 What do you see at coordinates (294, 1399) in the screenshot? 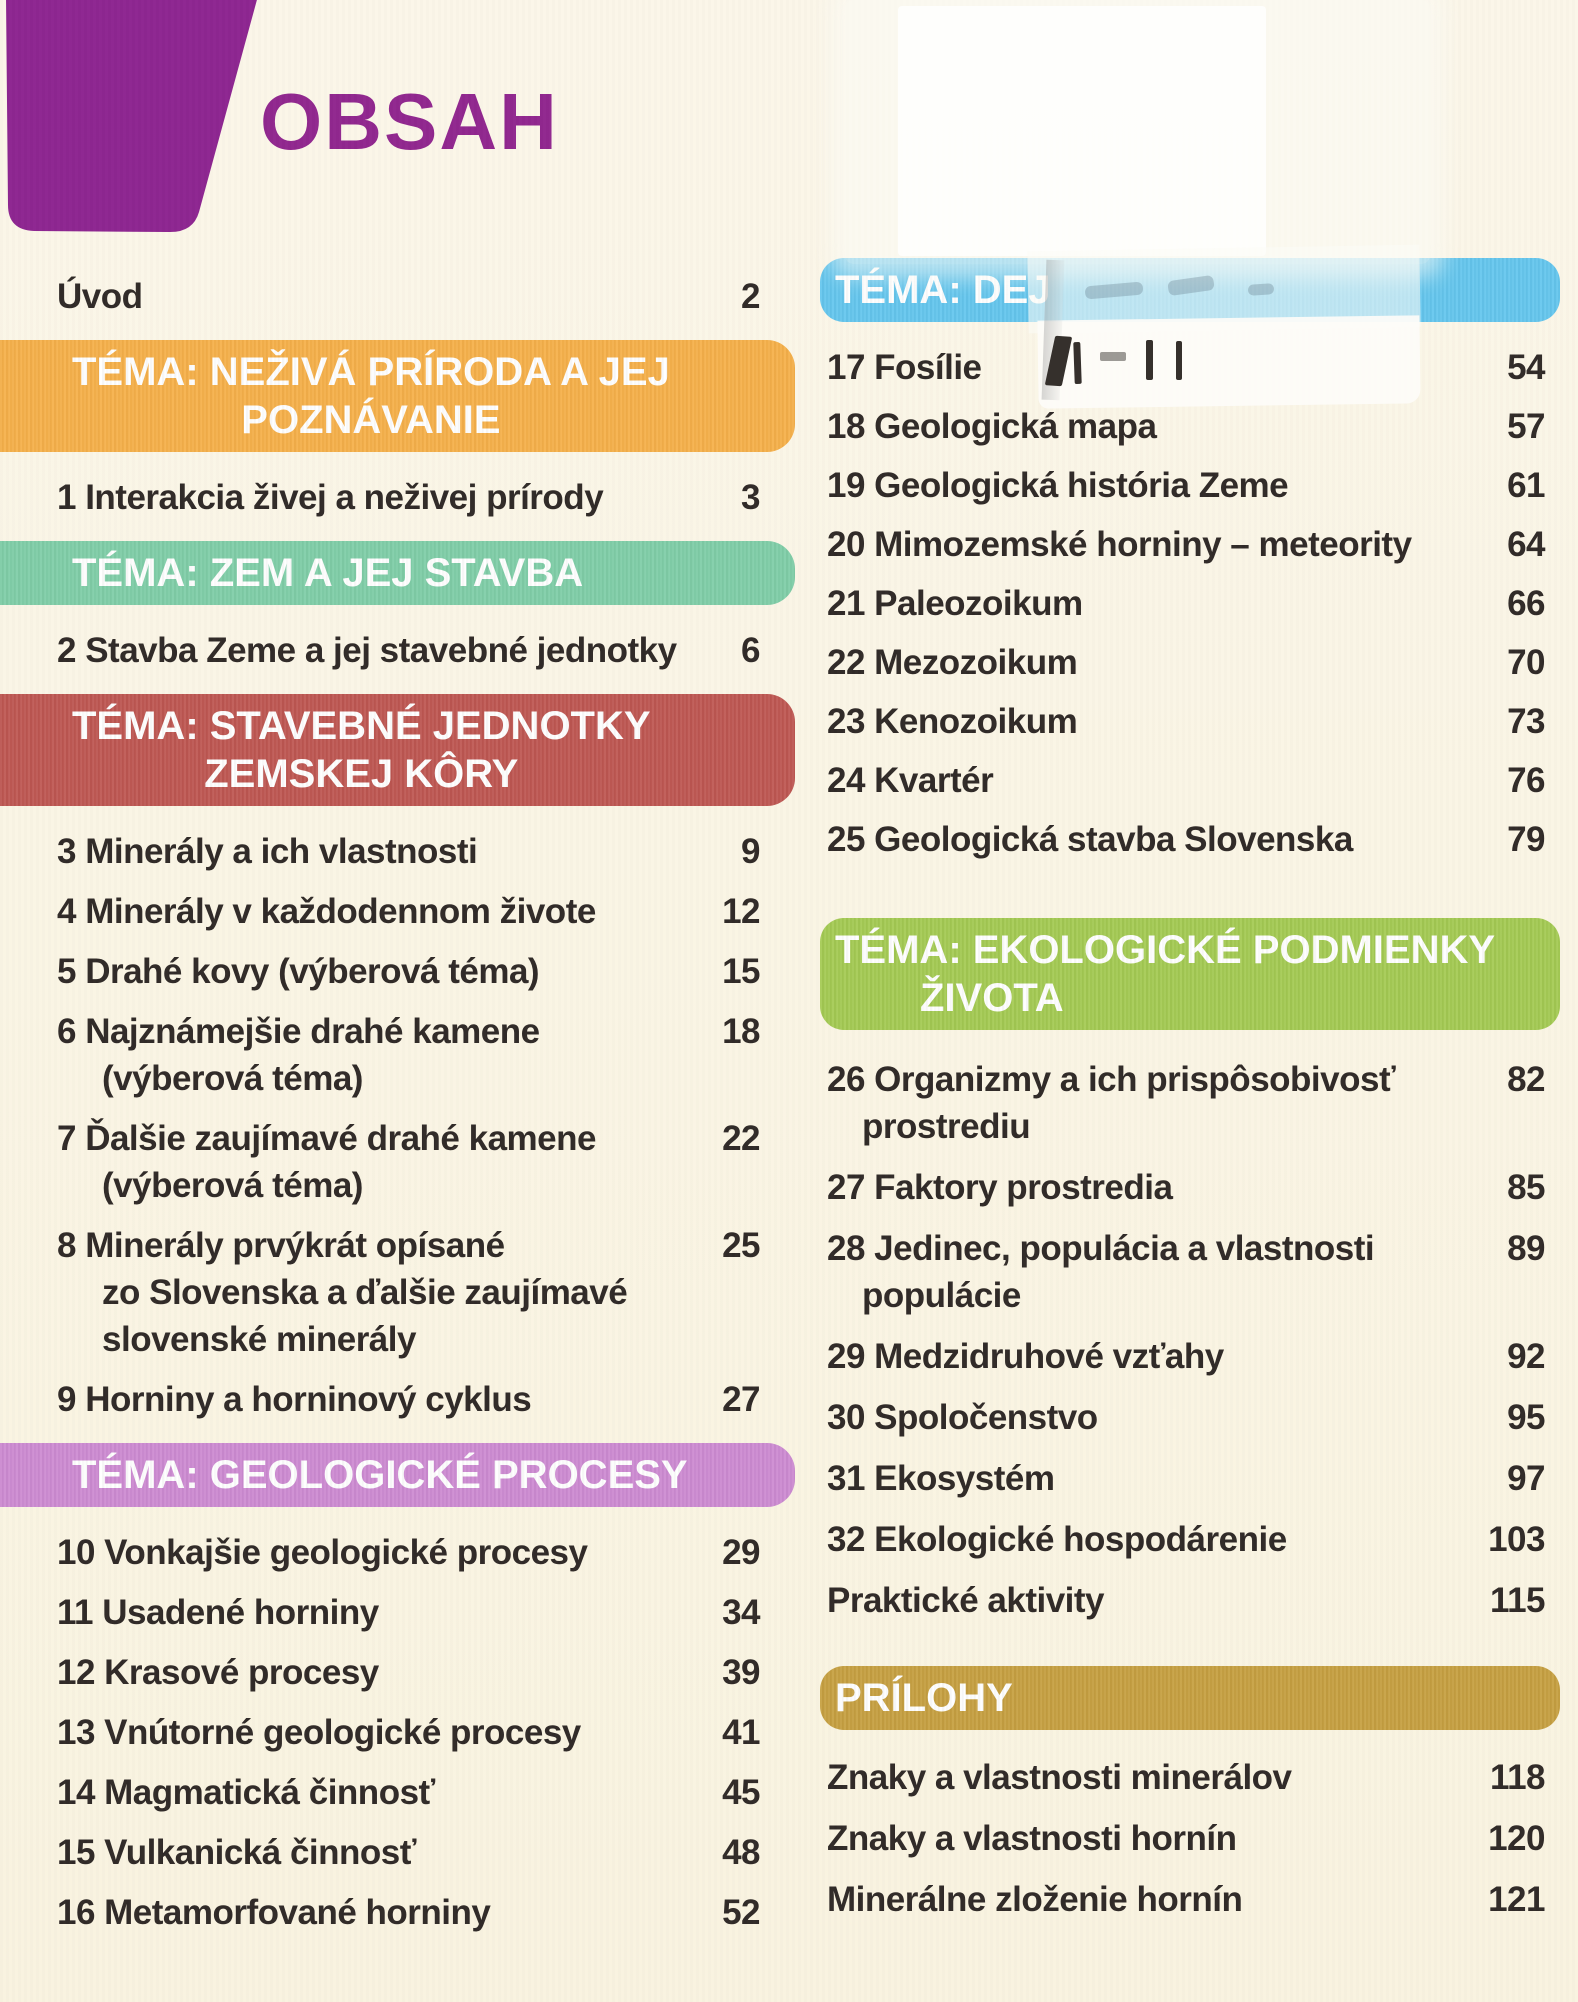
I see `toc-entry-title: 9 Horniny a horninový cyklus` at bounding box center [294, 1399].